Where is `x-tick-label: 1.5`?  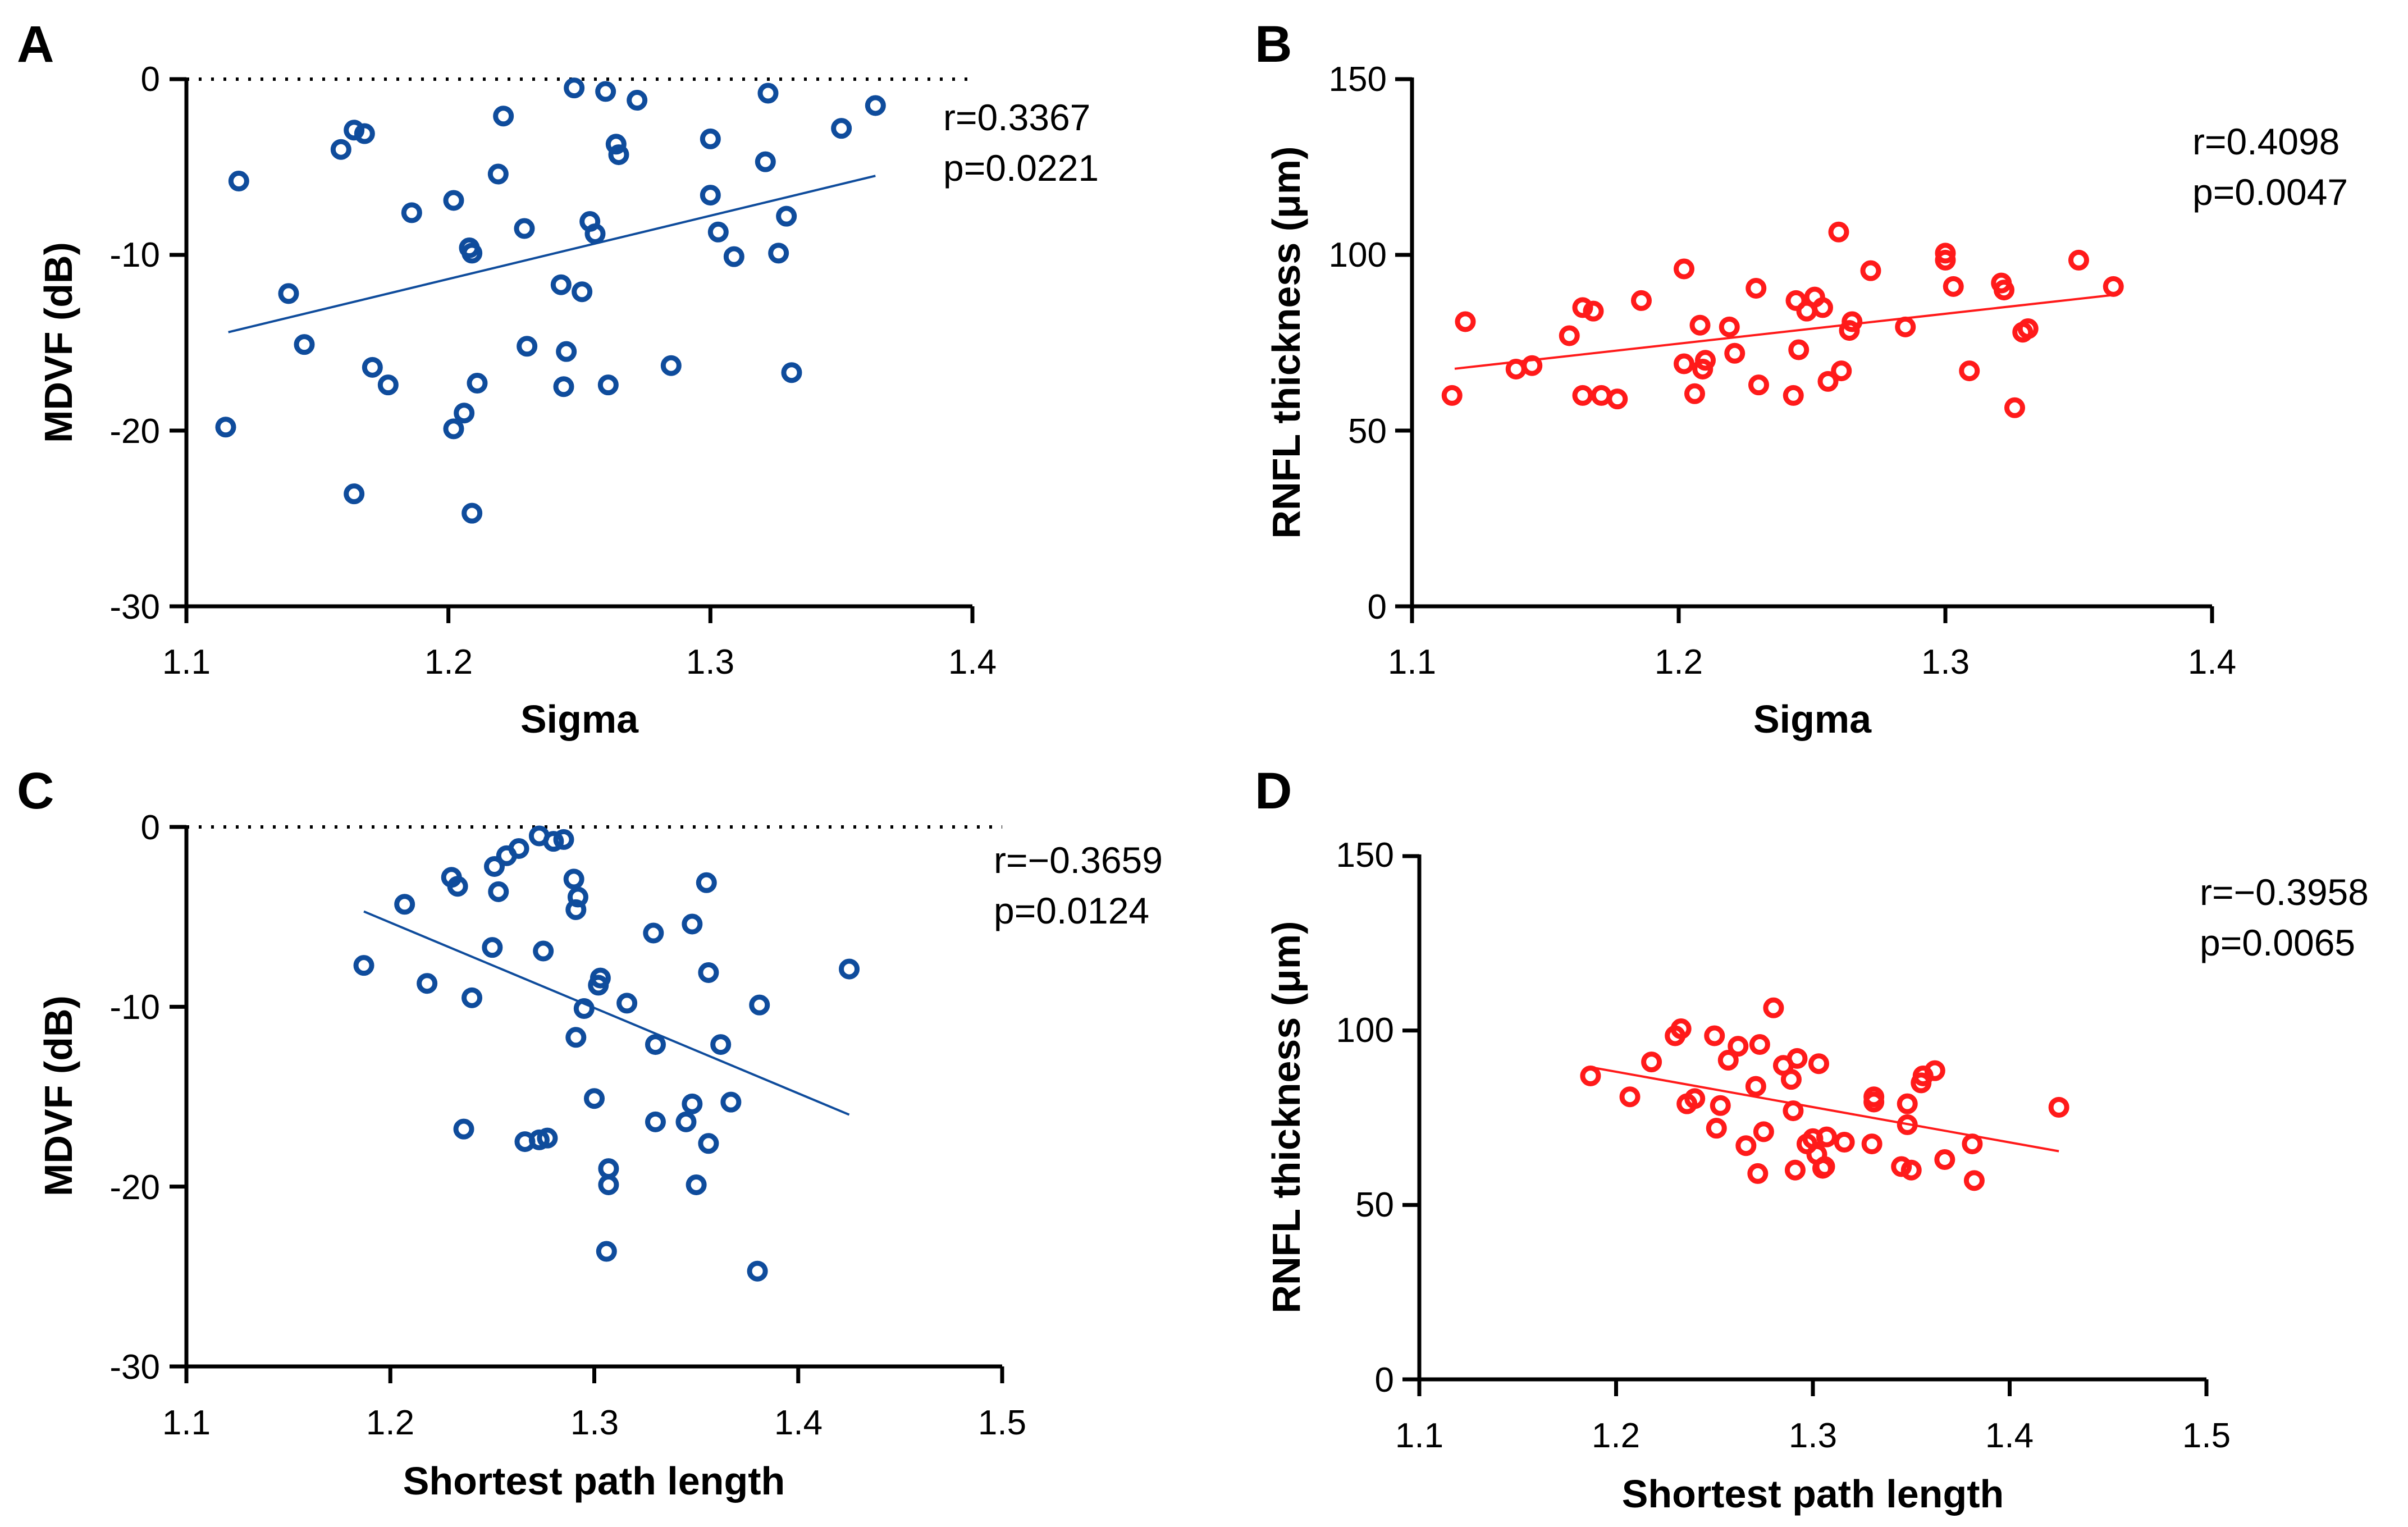
x-tick-label: 1.5 is located at coordinates (1002, 1422).